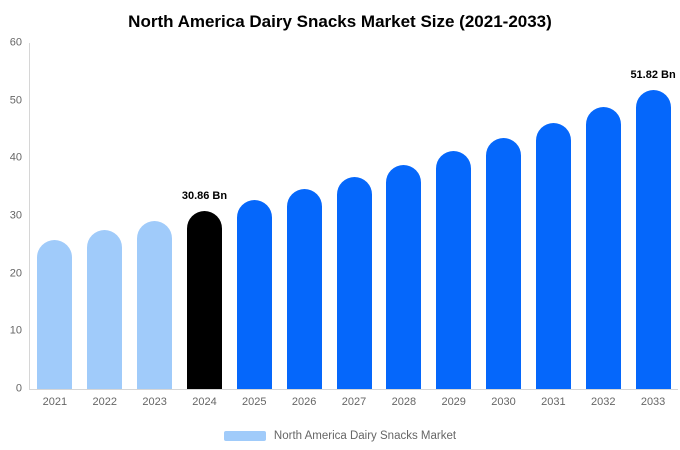 The height and width of the screenshot is (450, 680). What do you see at coordinates (453, 402) in the screenshot?
I see `x-tick-label-2029: 2029` at bounding box center [453, 402].